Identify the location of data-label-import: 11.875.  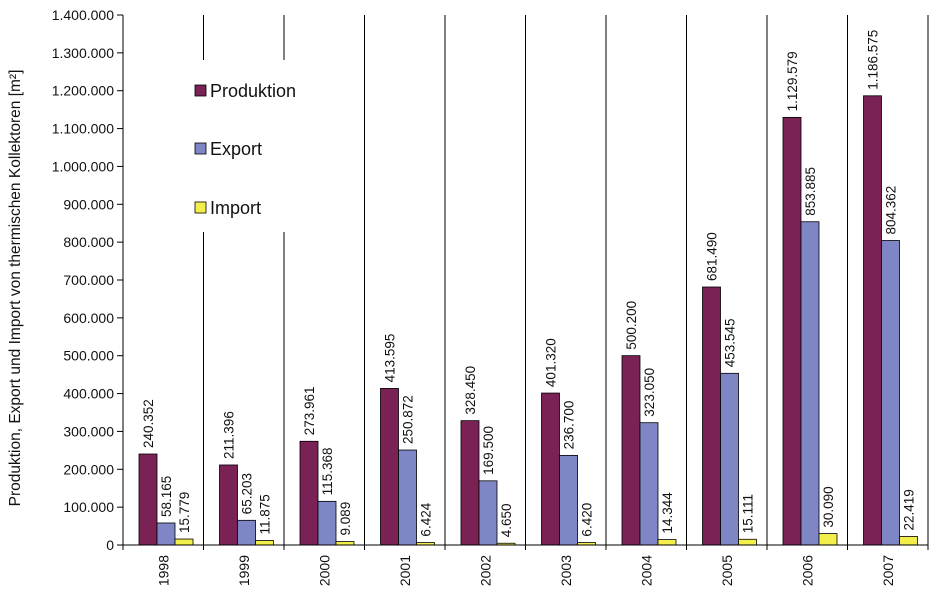
(265, 514).